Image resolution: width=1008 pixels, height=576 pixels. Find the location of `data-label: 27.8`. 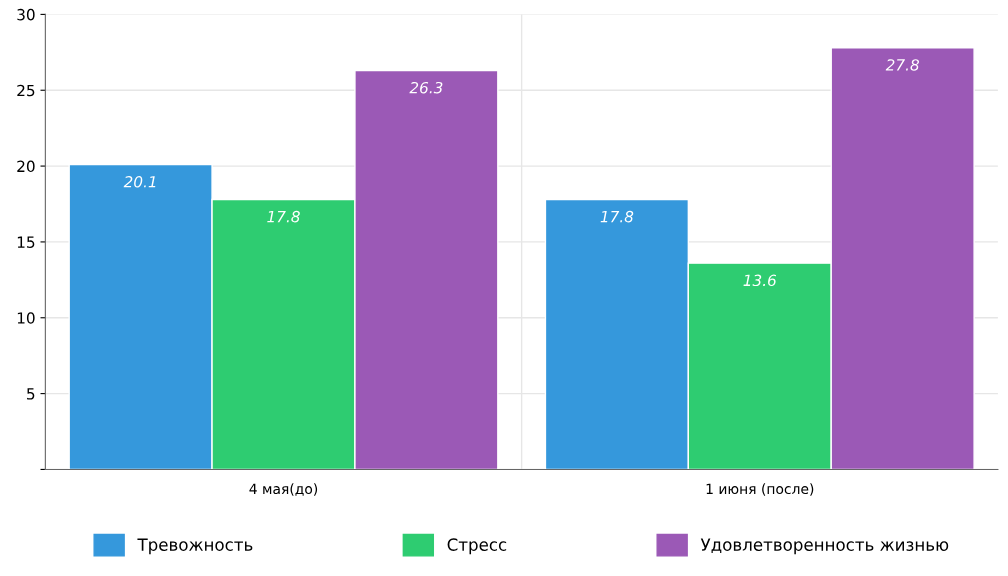

data-label: 27.8 is located at coordinates (902, 65).